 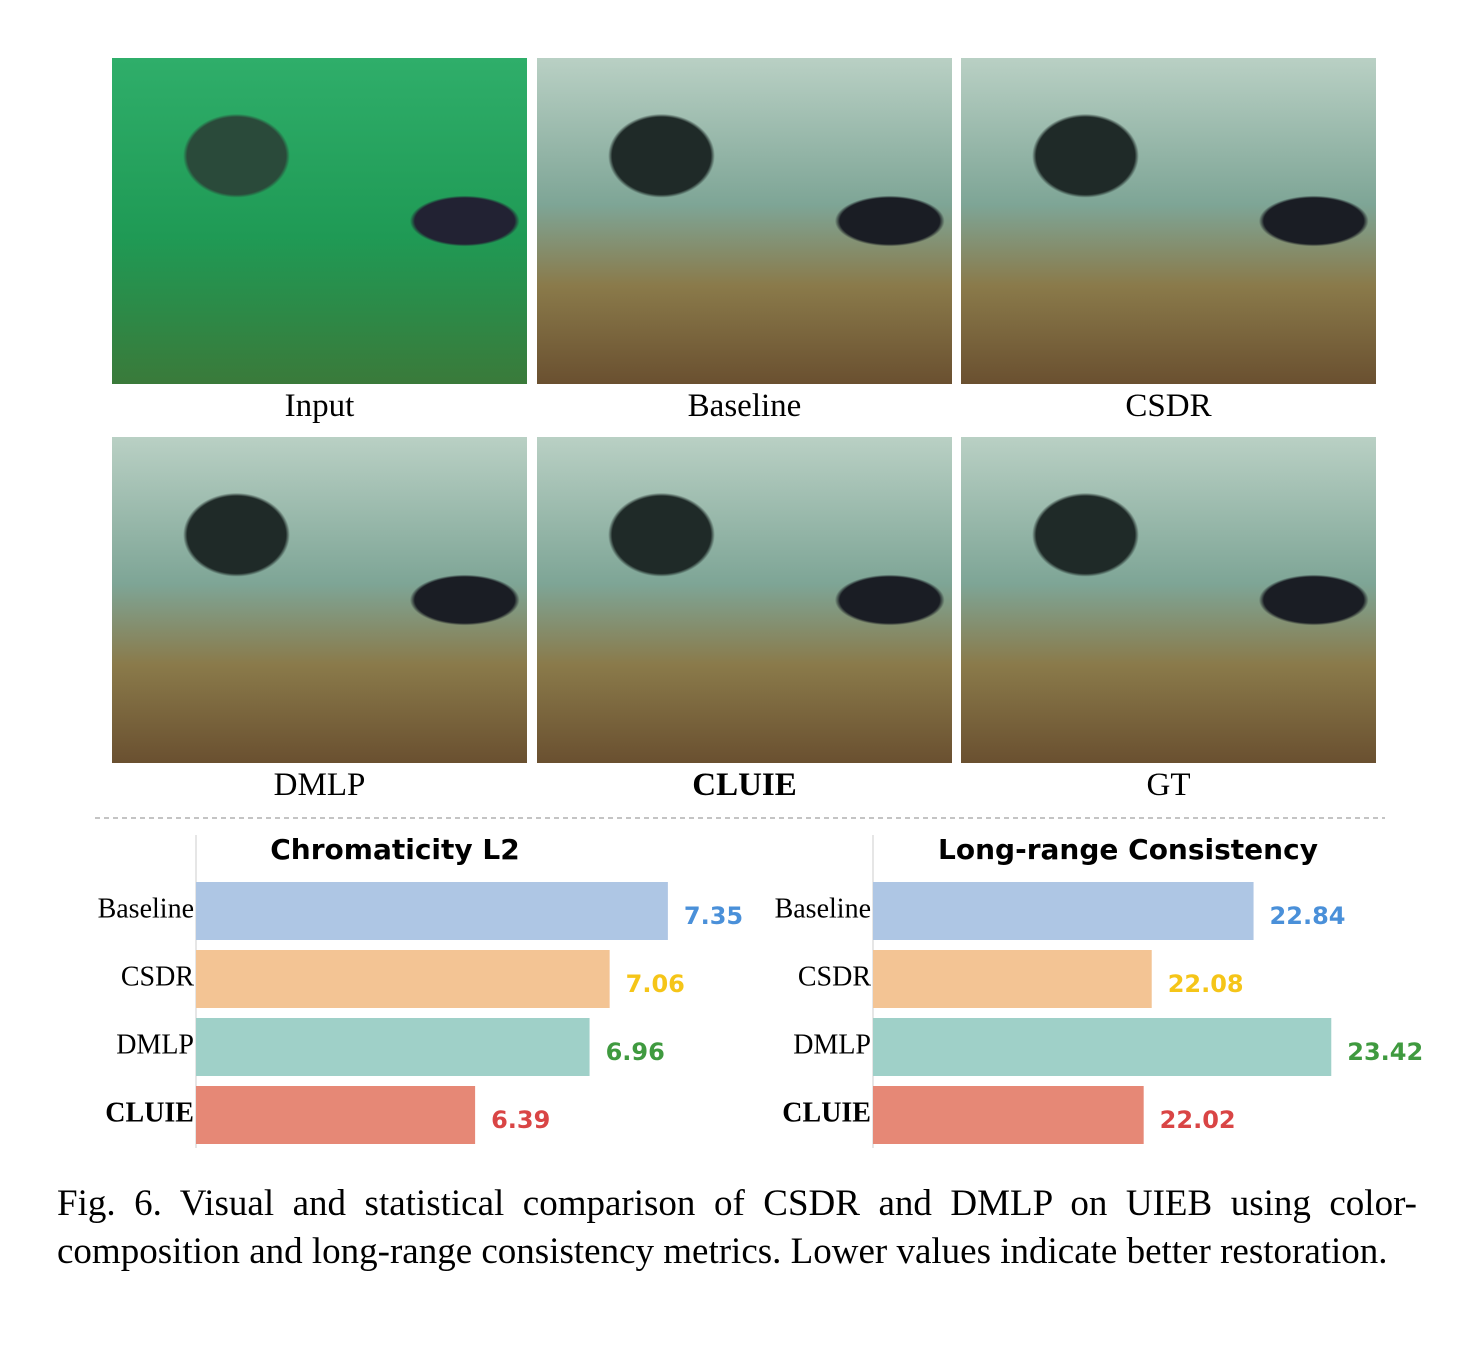 I want to click on value-label: 22.84, so click(x=1308, y=916).